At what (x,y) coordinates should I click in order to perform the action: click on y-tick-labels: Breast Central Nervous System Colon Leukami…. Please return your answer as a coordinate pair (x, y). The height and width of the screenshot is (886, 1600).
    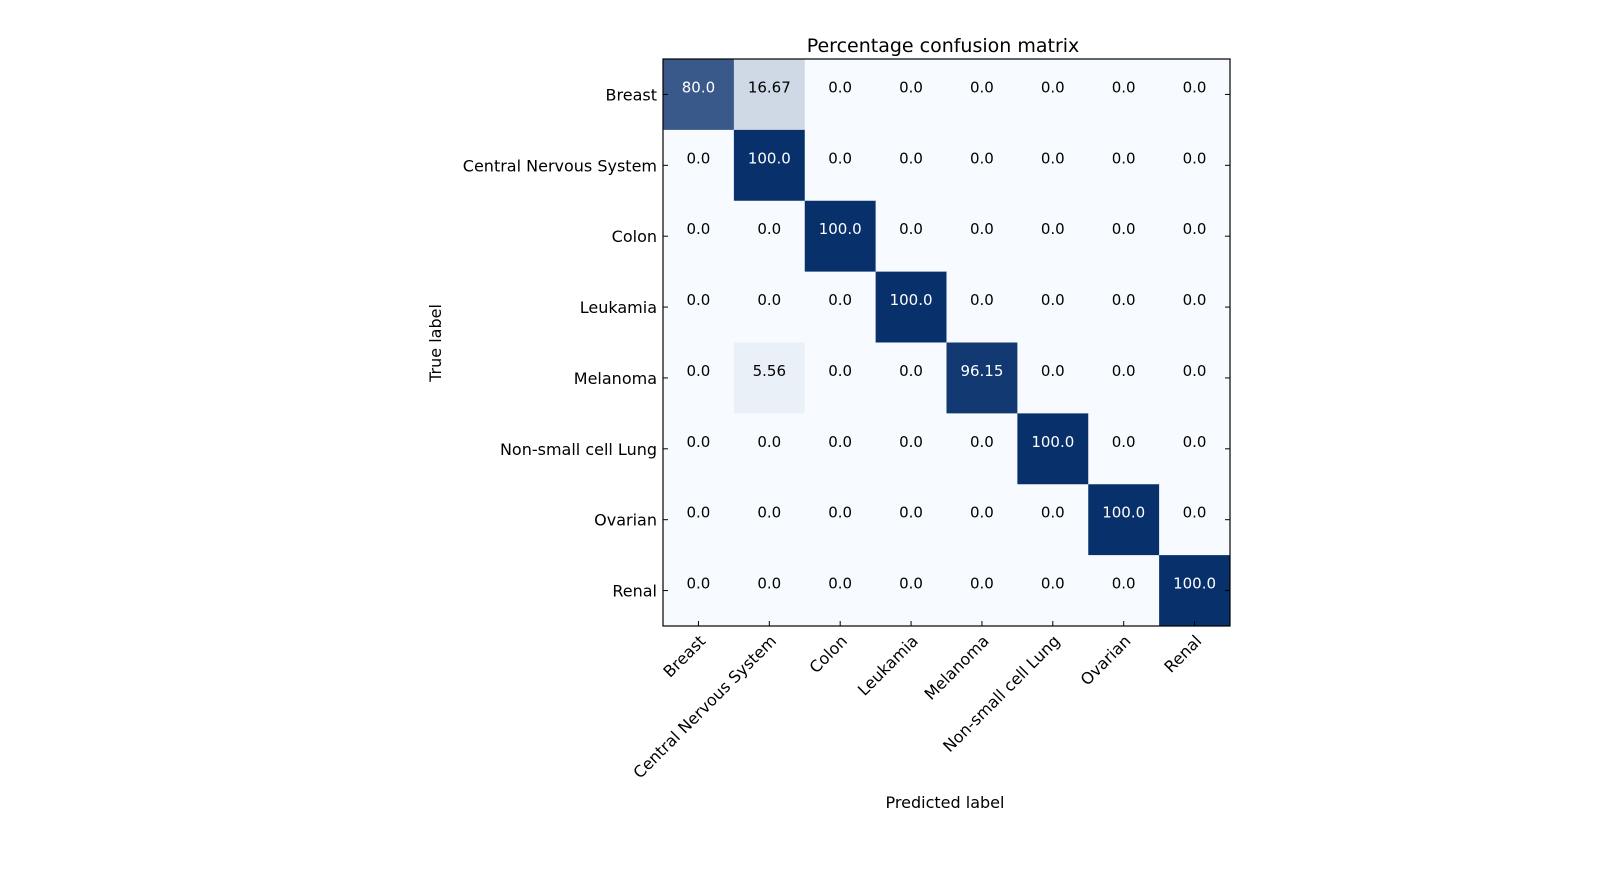
    Looking at the image, I should click on (560, 342).